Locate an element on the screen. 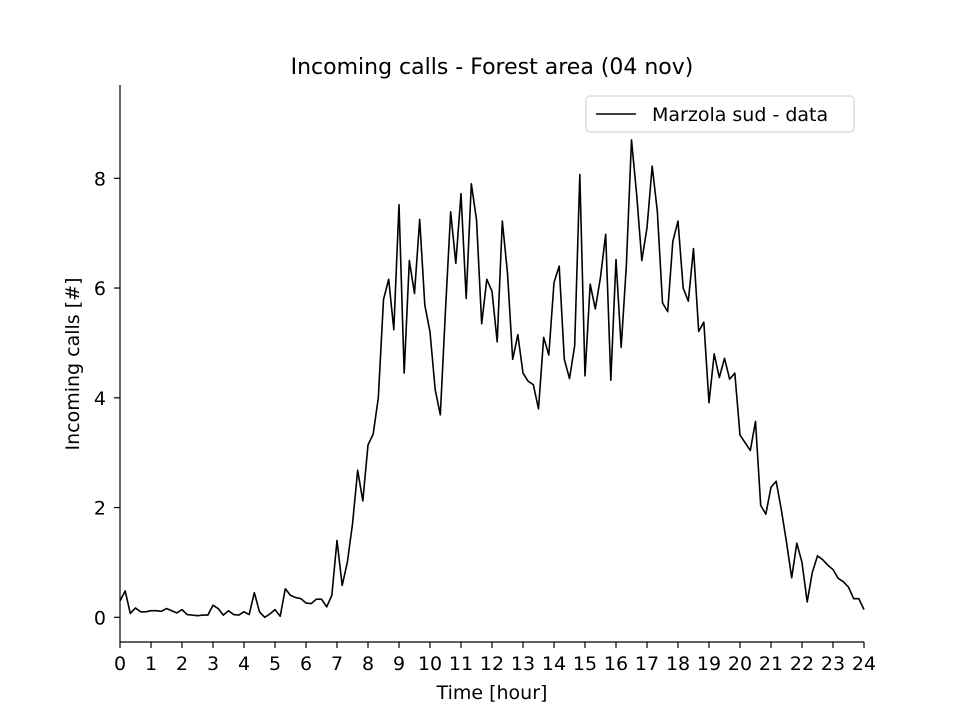 This screenshot has height=720, width=960. x-tick-label: 6 is located at coordinates (306, 664).